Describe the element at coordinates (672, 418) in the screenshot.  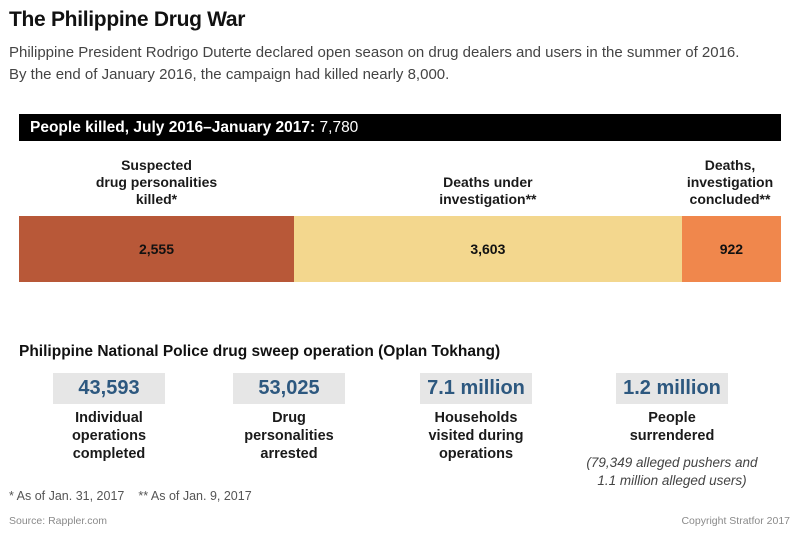
I see `desc-line: People` at that location.